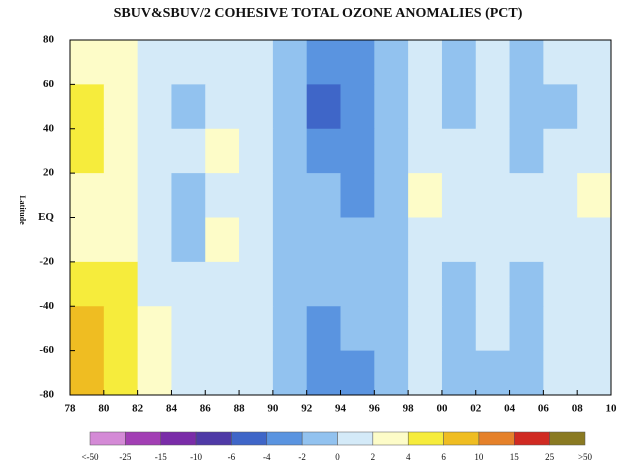 This screenshot has width=627, height=472. I want to click on colorbar-label: 0, so click(337, 457).